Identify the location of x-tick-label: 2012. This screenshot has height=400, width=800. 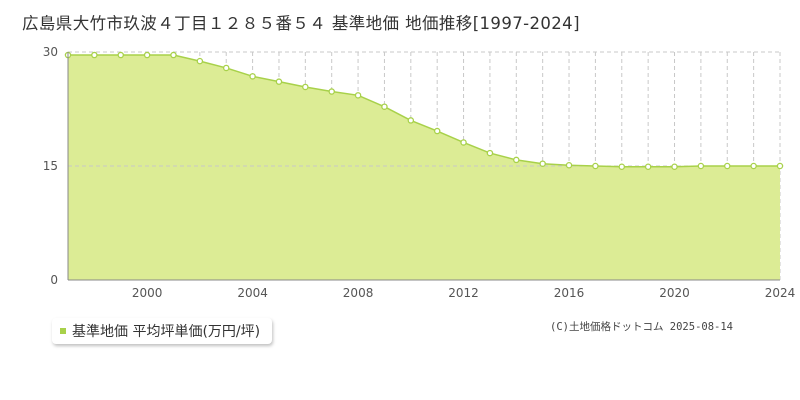
(463, 293).